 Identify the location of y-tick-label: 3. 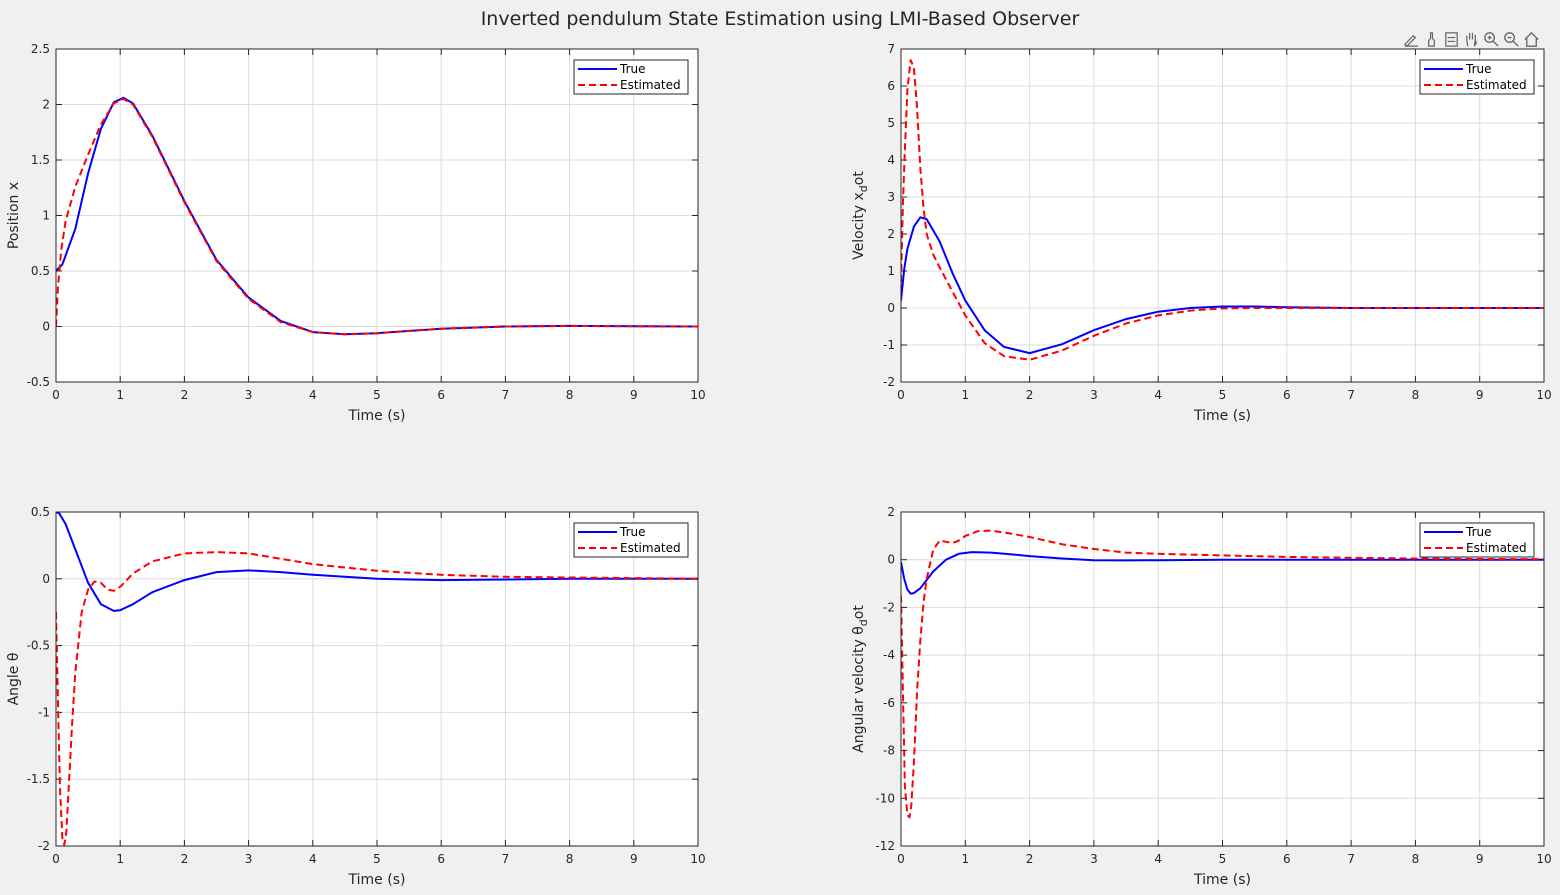
(891, 197).